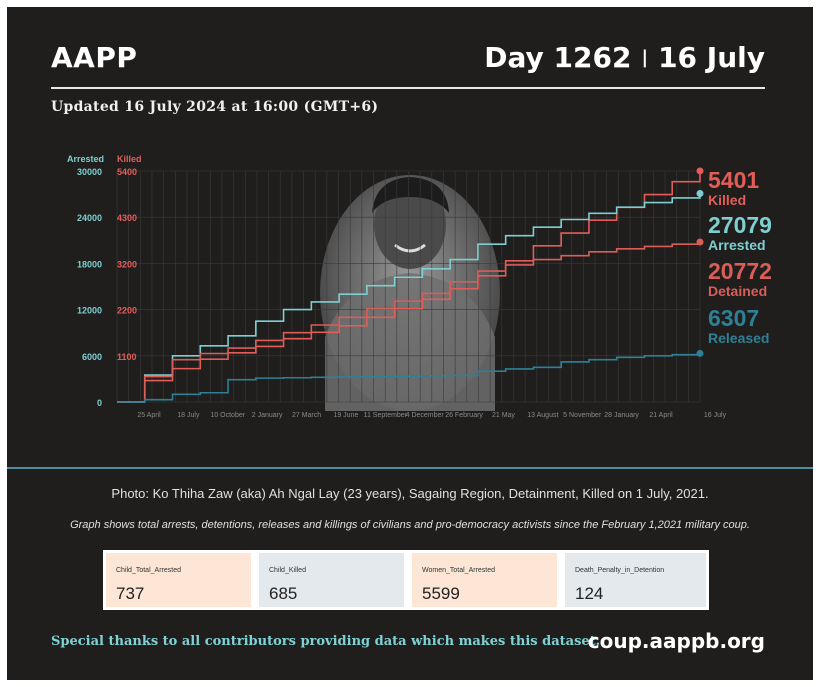 The height and width of the screenshot is (687, 820). Describe the element at coordinates (676, 641) in the screenshot. I see `footer-url: coup.aappb.org` at that location.